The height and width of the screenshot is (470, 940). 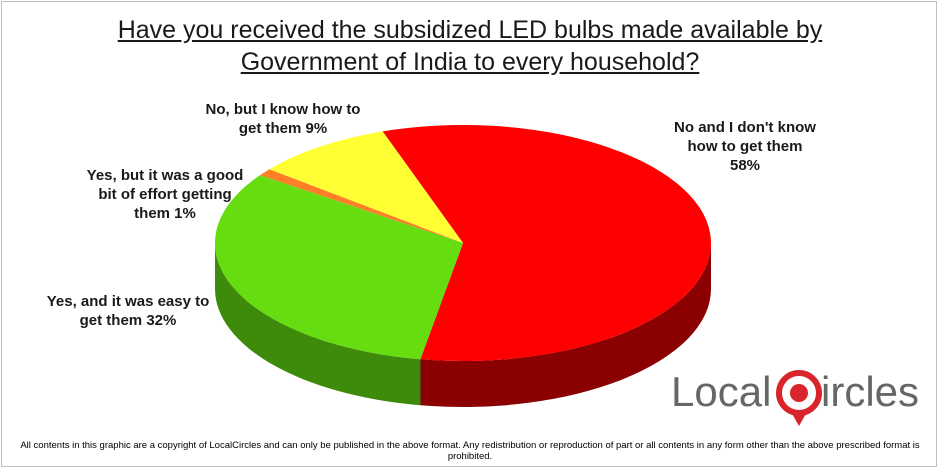 What do you see at coordinates (745, 127) in the screenshot?
I see `slice-label-line: No and I don't know` at bounding box center [745, 127].